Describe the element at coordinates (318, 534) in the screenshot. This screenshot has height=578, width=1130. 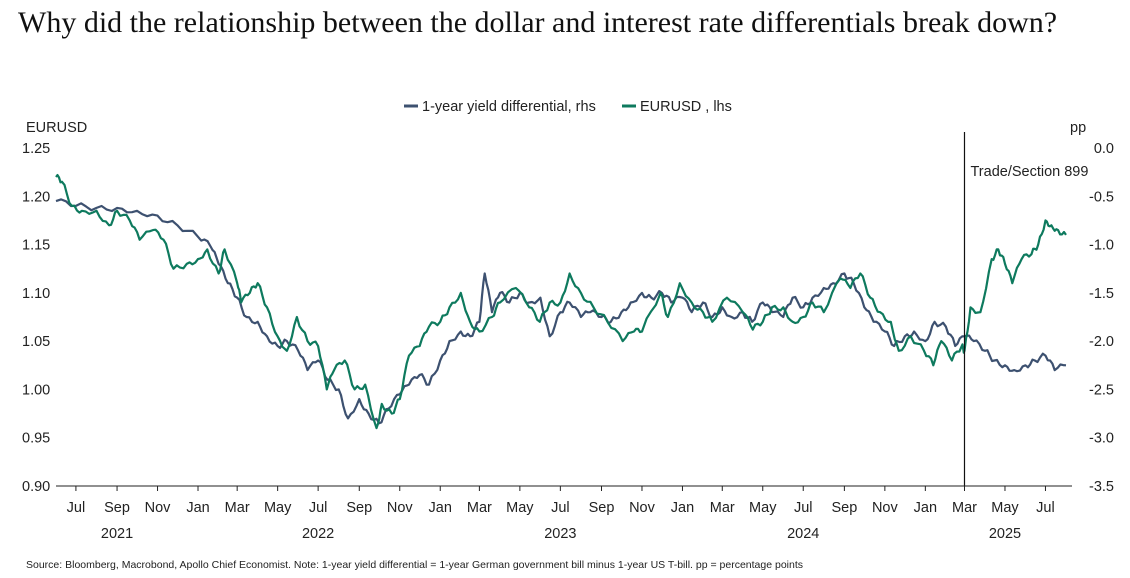
I see `x-year-label: 2022` at that location.